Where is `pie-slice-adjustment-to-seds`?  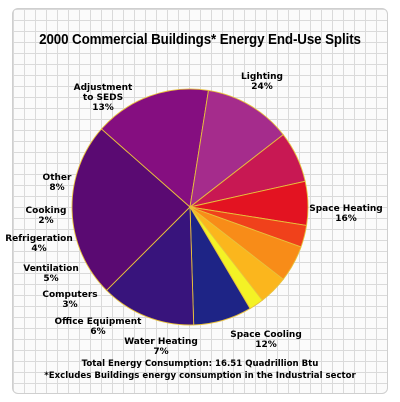
pie-slice-adjustment-to-seds is located at coordinates (150, 265).